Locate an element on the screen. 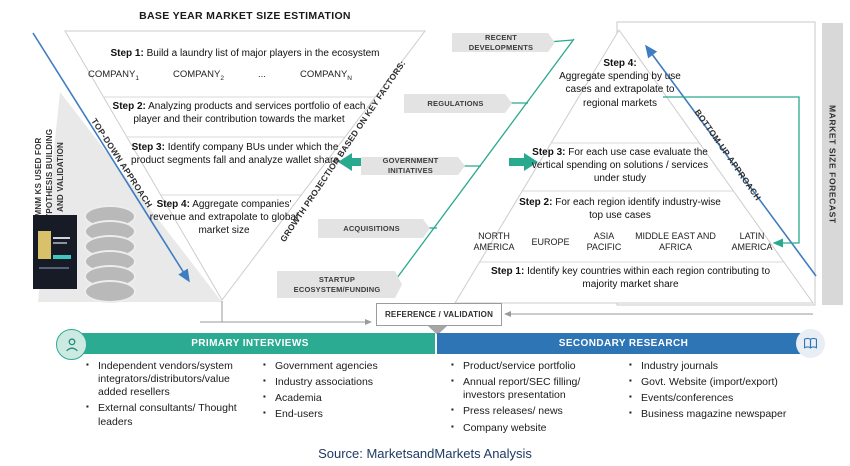 The image size is (850, 466). regional-extrapolation-line is located at coordinates (731, 172).